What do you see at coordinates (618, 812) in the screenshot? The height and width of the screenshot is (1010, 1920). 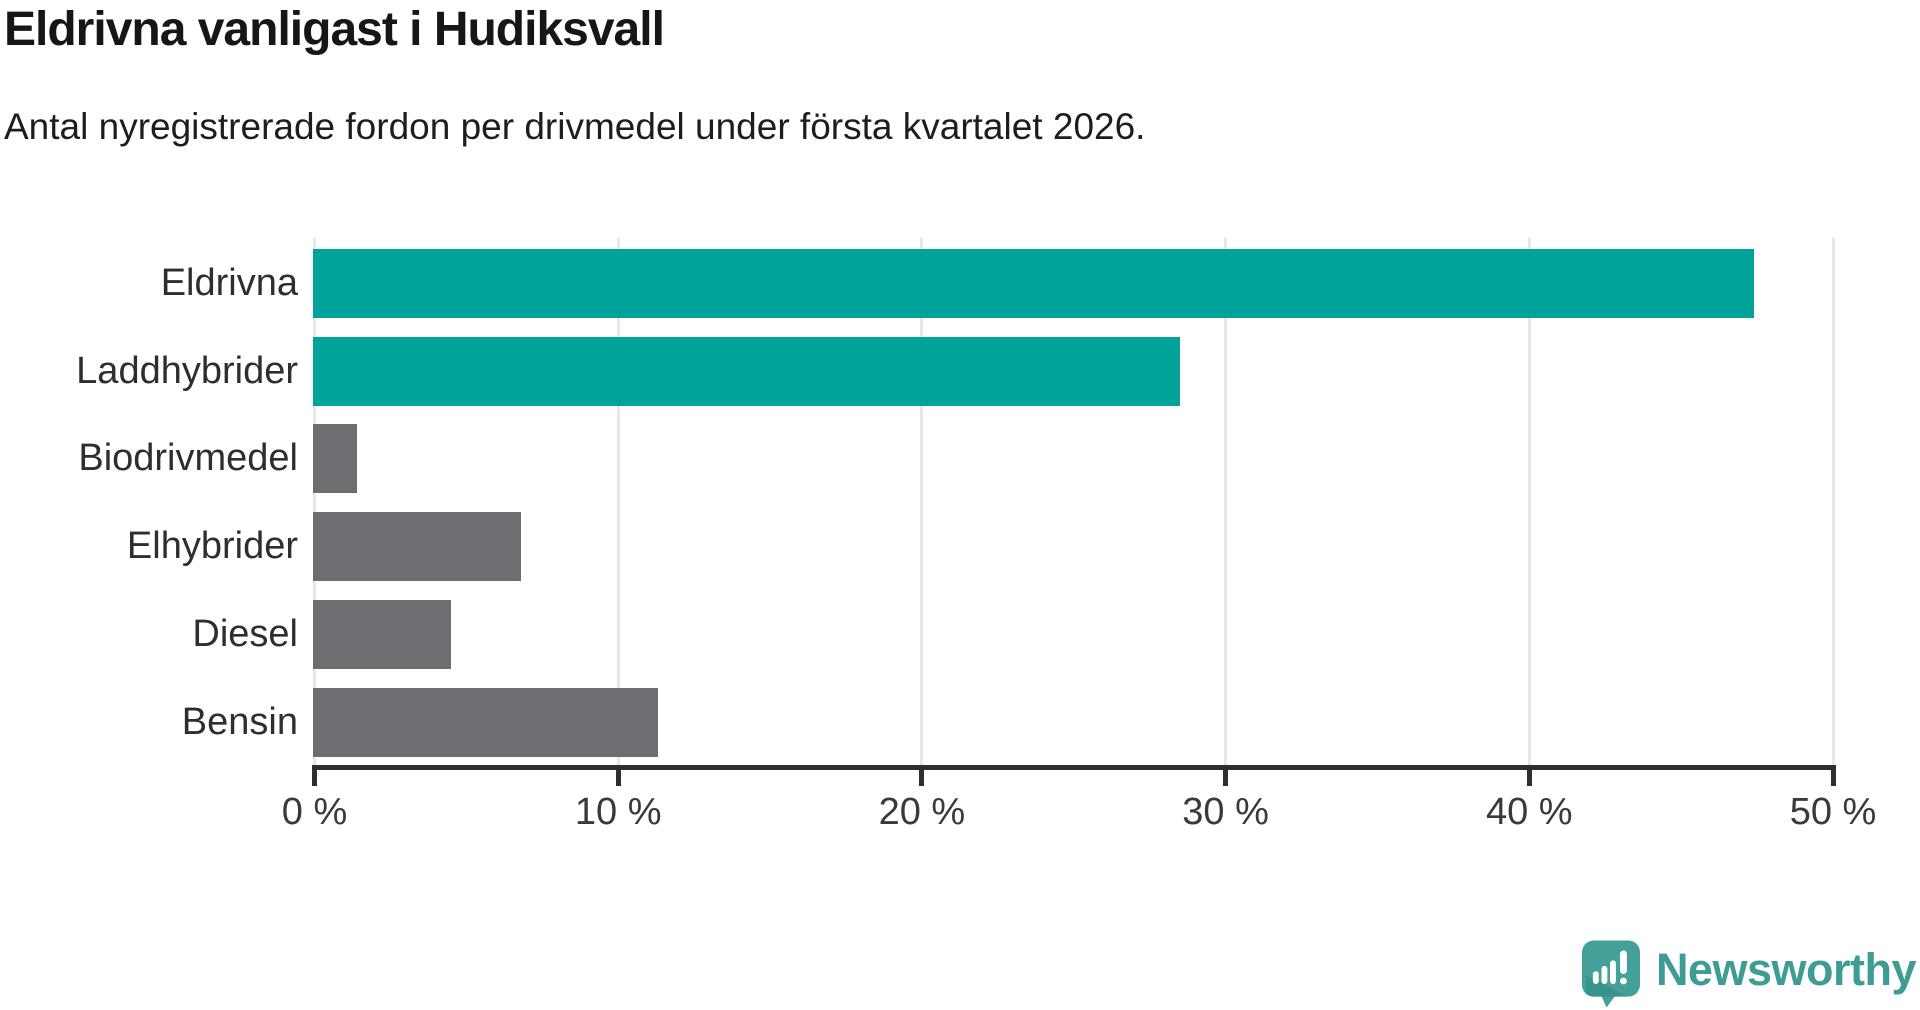 I see `x-axis-tick-label: 10 %` at bounding box center [618, 812].